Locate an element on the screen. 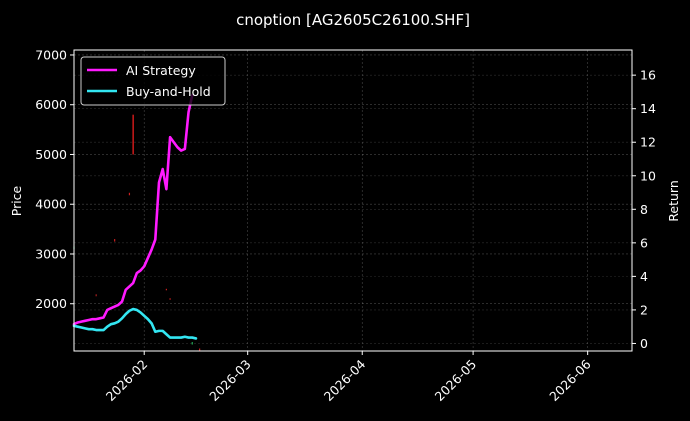  left-tick-label: 6000 is located at coordinates (51, 104).